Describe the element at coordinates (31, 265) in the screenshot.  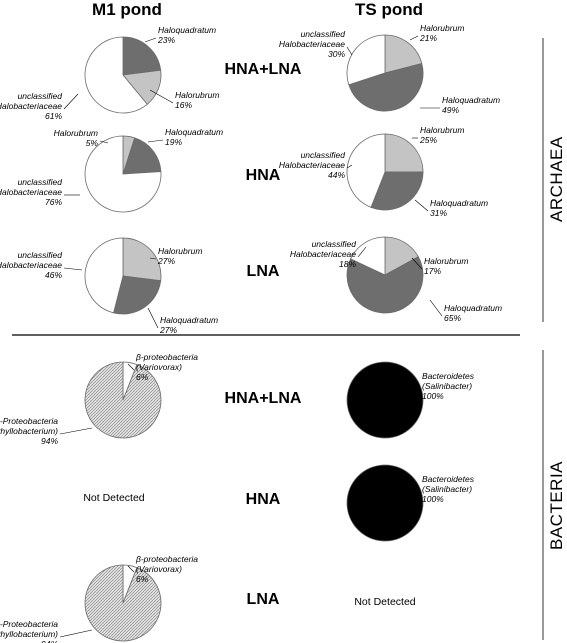
I see `slice-label-unclassified-halobacteriaceae: unclassified Halobacteriaceae 46%` at that location.